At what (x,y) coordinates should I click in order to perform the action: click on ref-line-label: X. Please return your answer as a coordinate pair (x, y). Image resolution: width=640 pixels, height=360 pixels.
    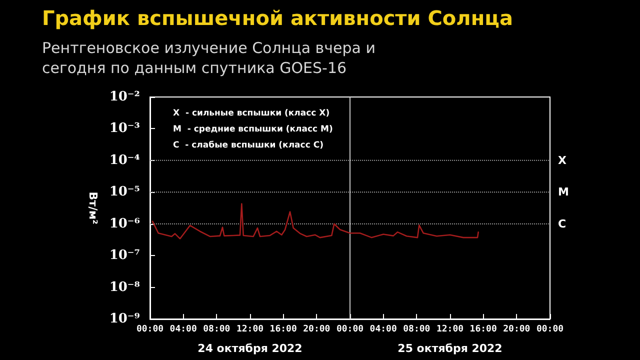
    Looking at the image, I should click on (562, 160).